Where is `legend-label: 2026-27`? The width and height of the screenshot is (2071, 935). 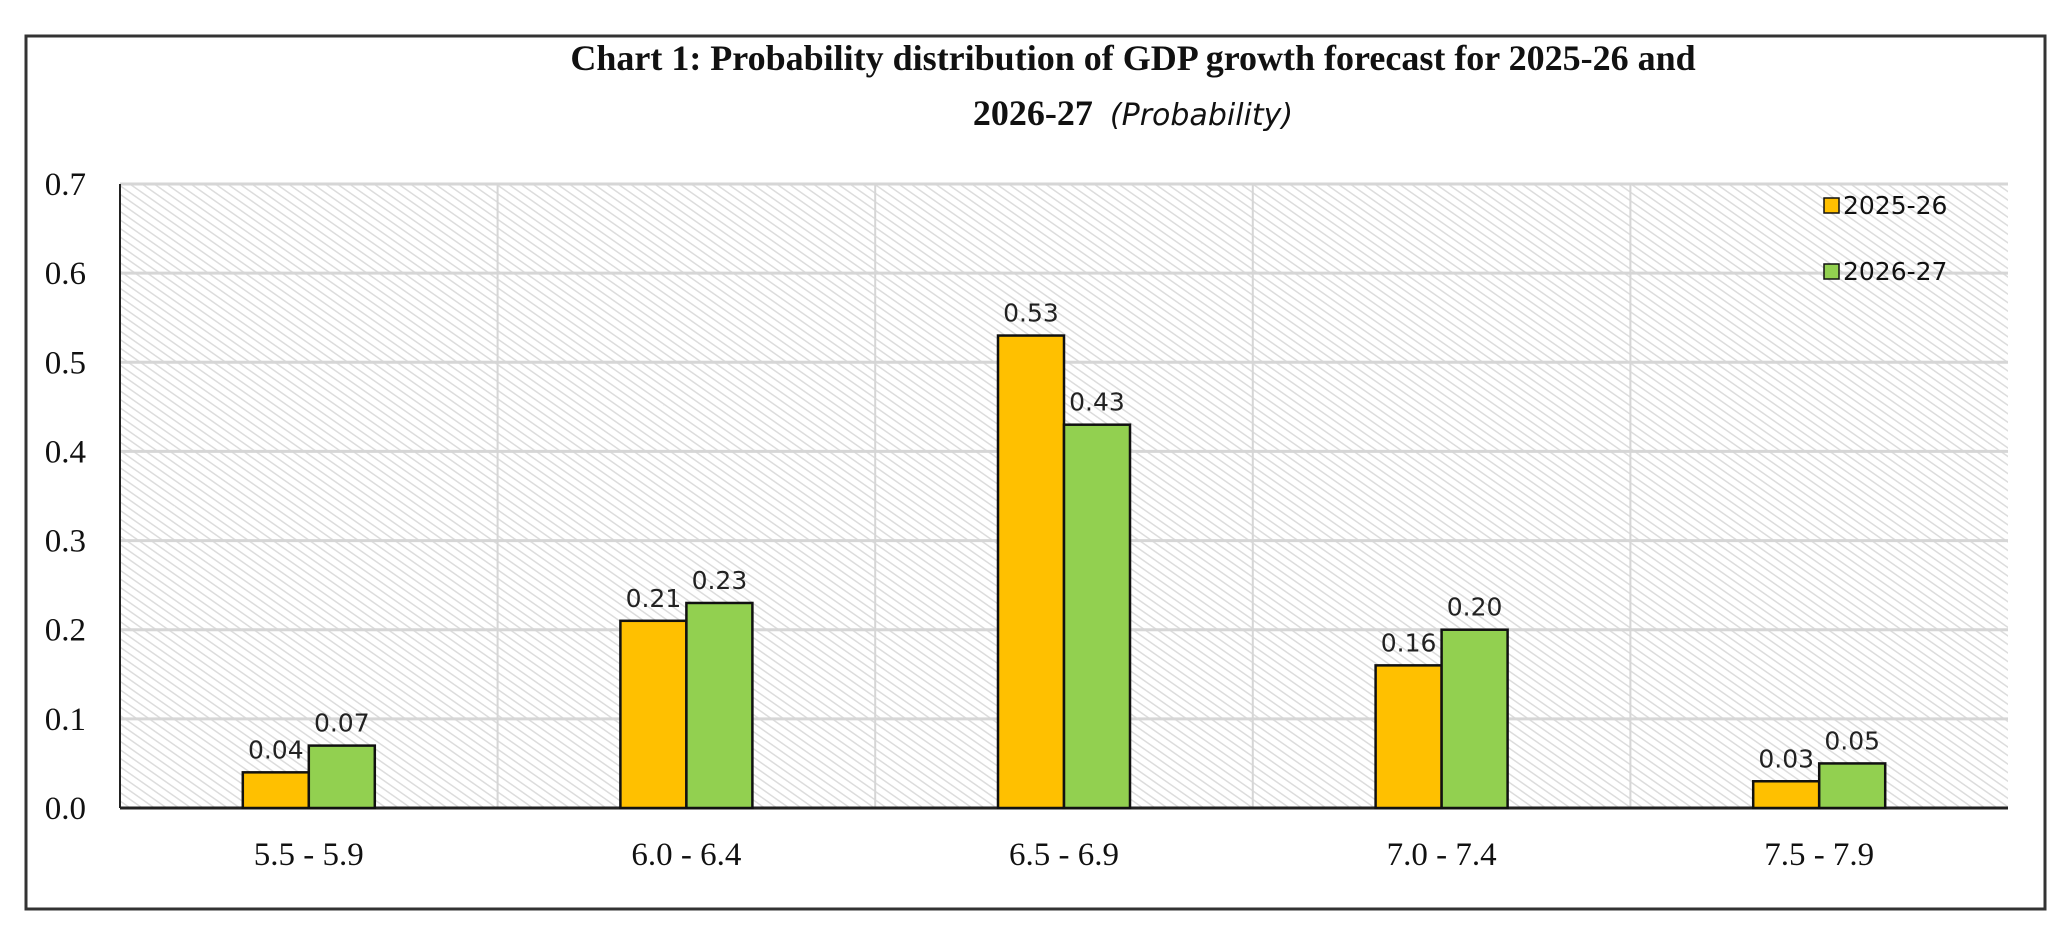
legend-label: 2026-27 is located at coordinates (1895, 271).